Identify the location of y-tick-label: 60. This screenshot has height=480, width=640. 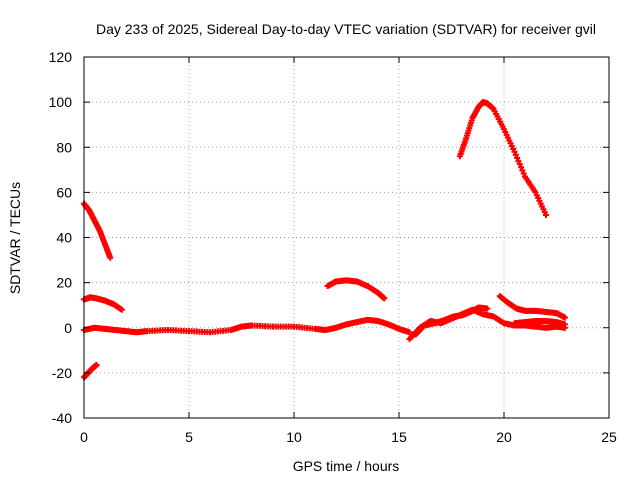
(64, 192).